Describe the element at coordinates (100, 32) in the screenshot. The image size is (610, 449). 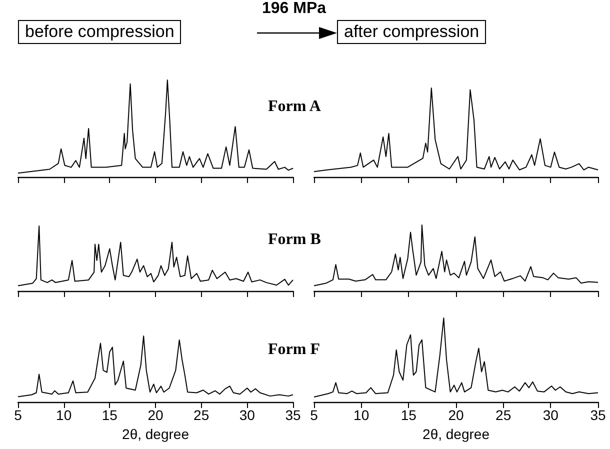
I see `text: before compression` at that location.